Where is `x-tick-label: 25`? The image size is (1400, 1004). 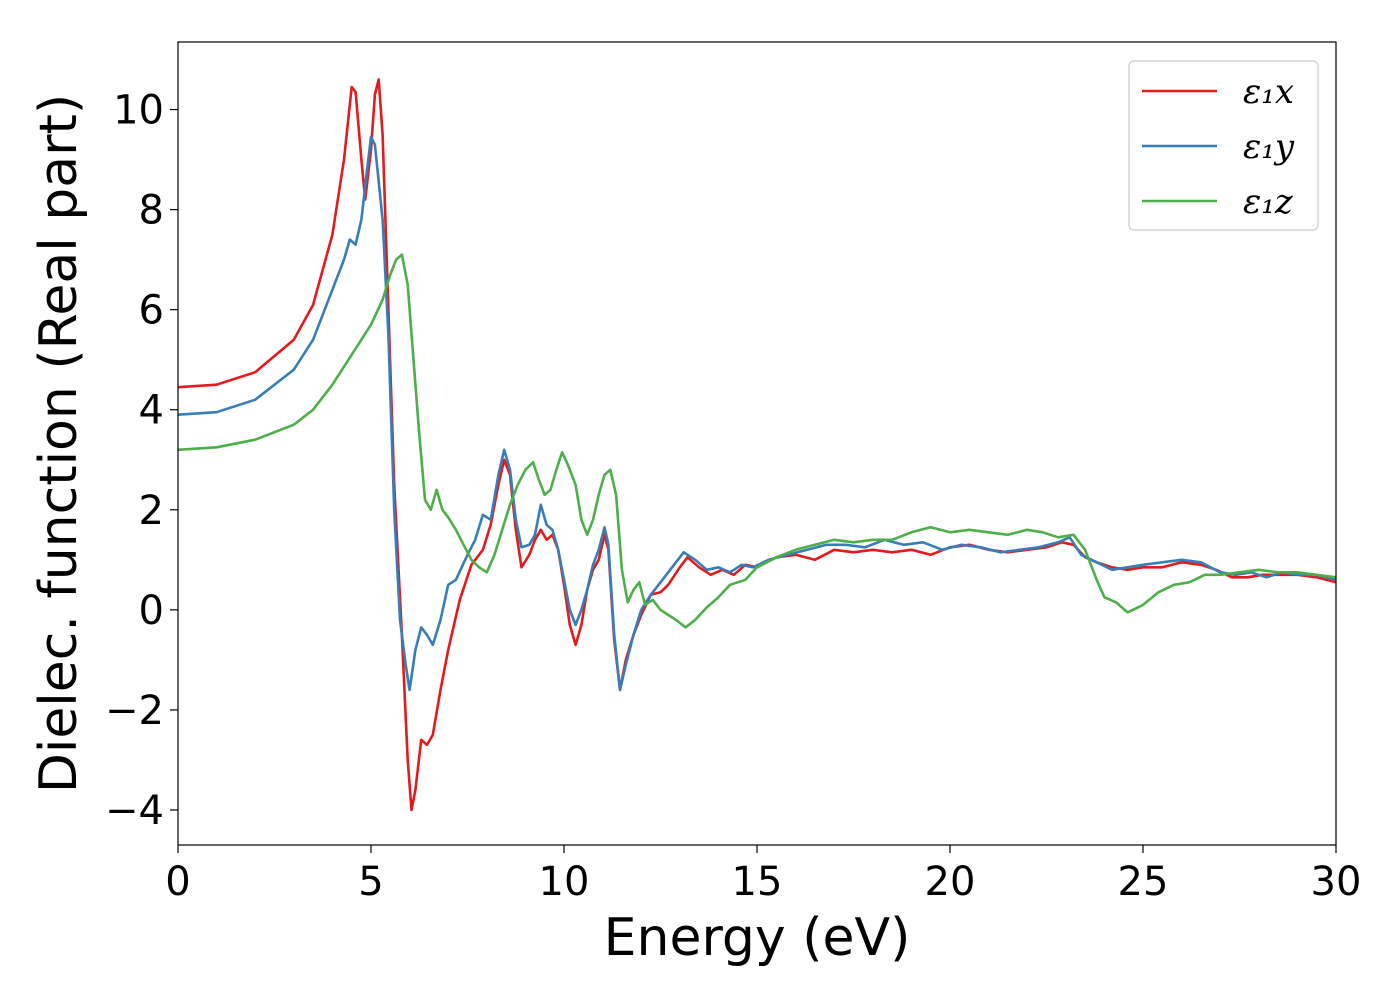
x-tick-label: 25 is located at coordinates (1143, 882).